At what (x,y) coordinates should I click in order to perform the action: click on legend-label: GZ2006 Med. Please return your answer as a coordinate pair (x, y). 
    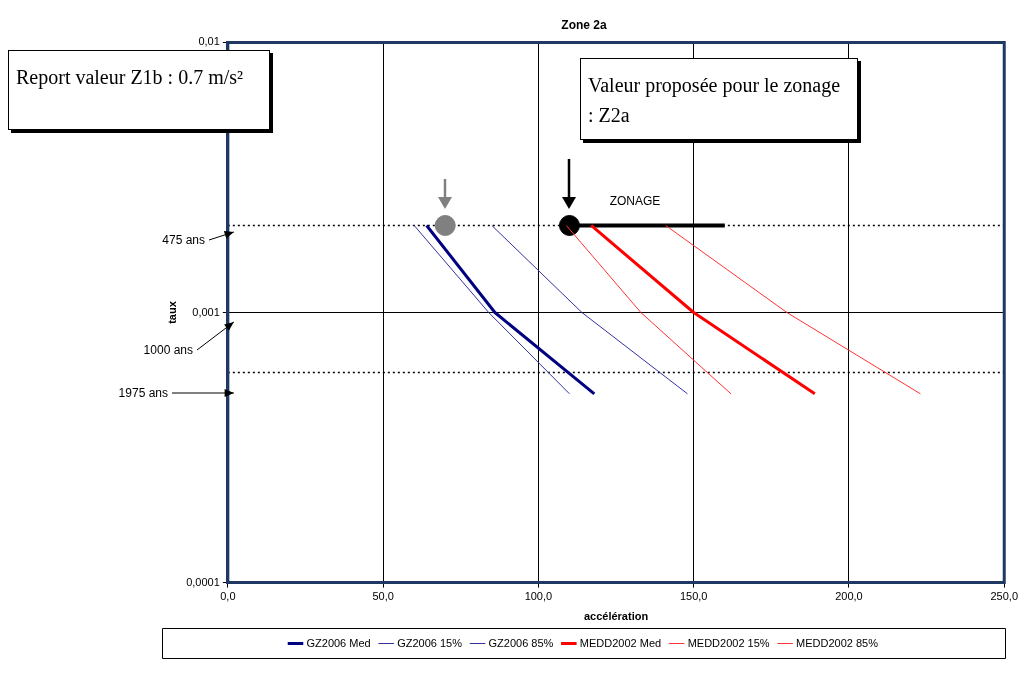
    Looking at the image, I should click on (338, 642).